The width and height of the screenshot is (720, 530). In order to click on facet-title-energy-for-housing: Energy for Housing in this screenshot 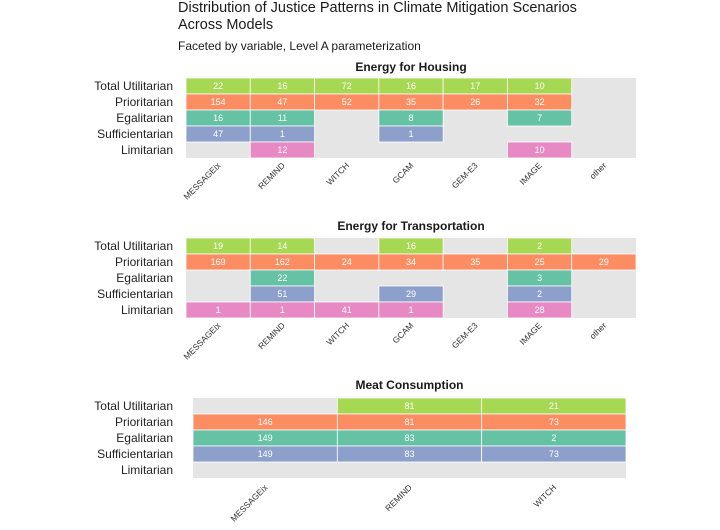, I will do `click(410, 67)`.